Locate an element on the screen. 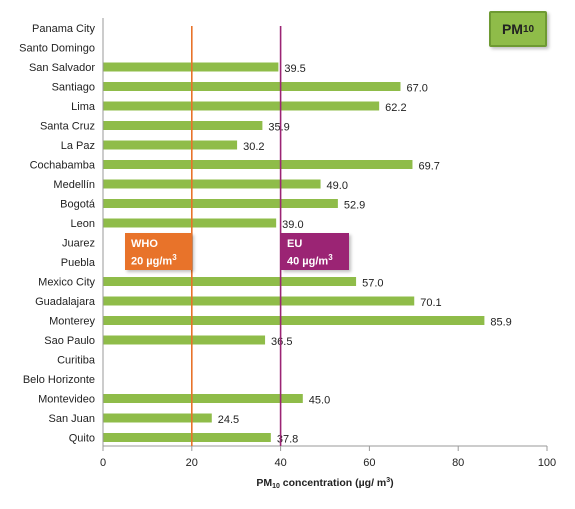 This screenshot has width=575, height=509. value-label: 57.0 is located at coordinates (372, 284).